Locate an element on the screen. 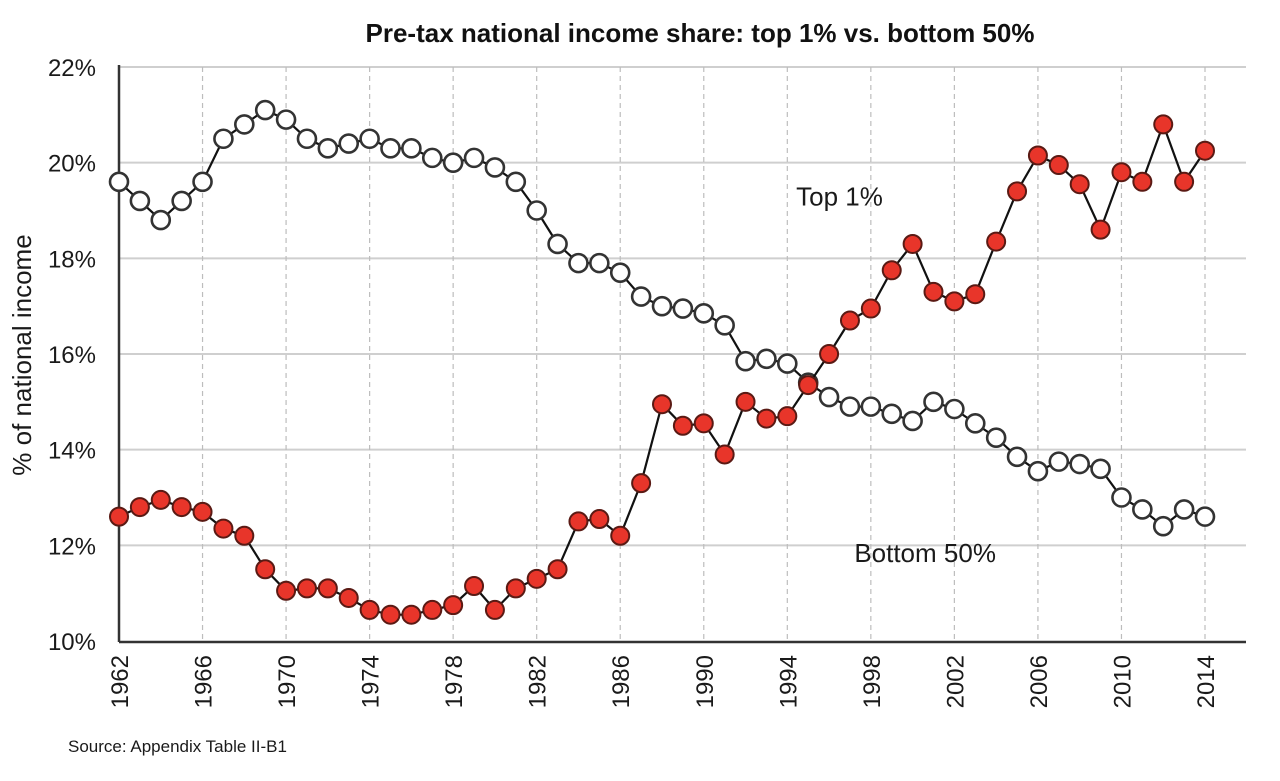 This screenshot has height=781, width=1280. y-tick-label: 16% is located at coordinates (72, 355).